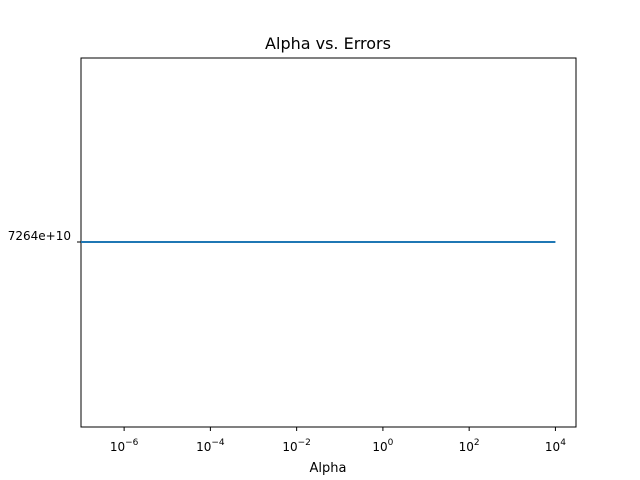 The width and height of the screenshot is (640, 480). What do you see at coordinates (469, 446) in the screenshot?
I see `x-tick-label-4: 10²` at bounding box center [469, 446].